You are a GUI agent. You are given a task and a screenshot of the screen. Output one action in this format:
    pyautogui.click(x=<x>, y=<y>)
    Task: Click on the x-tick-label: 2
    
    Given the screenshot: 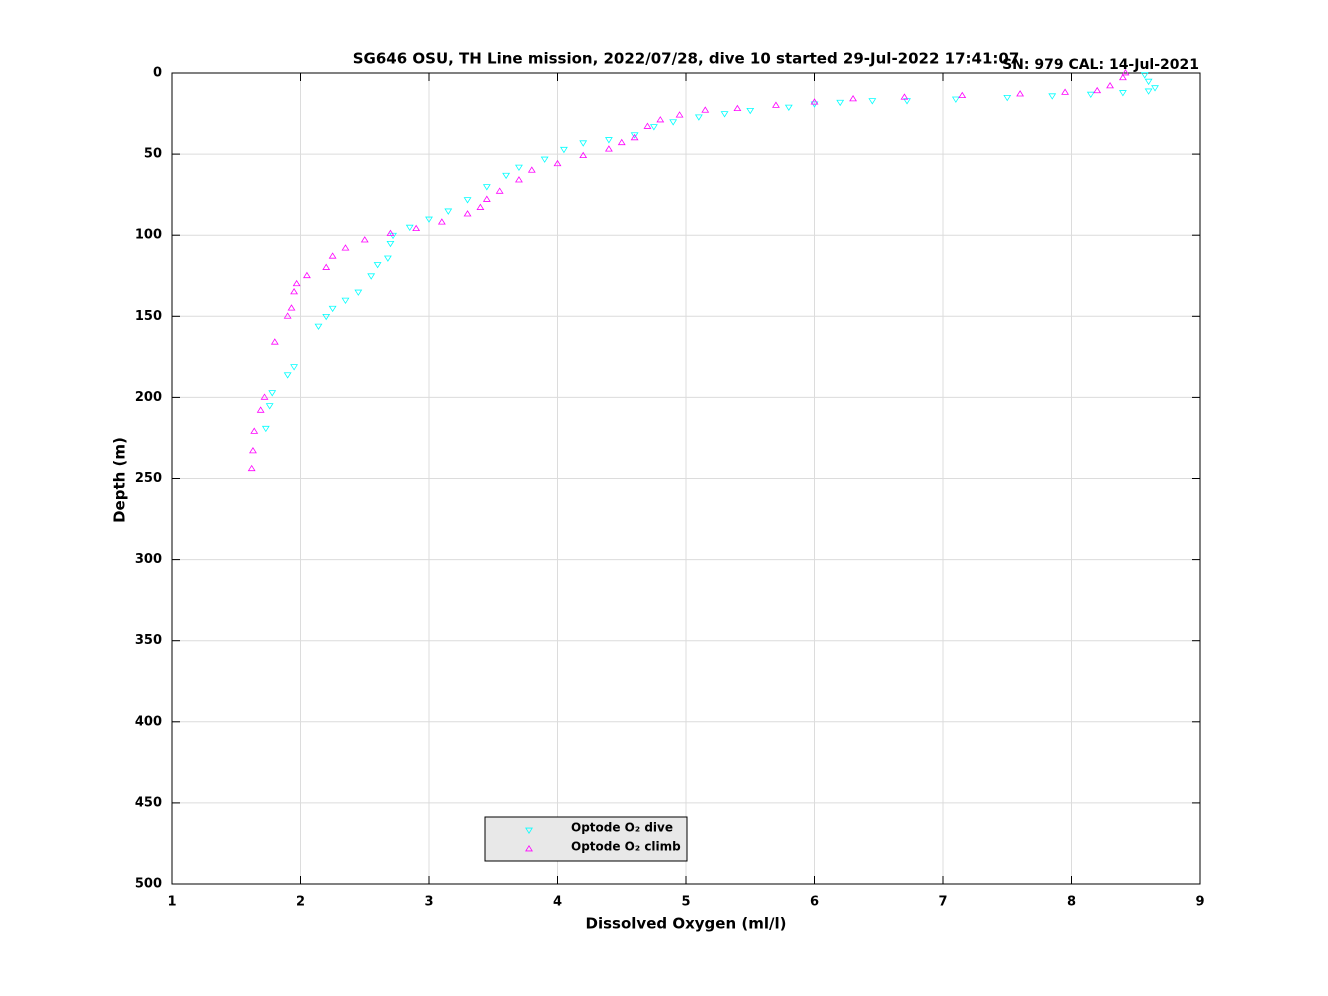 What is the action you would take?
    pyautogui.click(x=300, y=902)
    